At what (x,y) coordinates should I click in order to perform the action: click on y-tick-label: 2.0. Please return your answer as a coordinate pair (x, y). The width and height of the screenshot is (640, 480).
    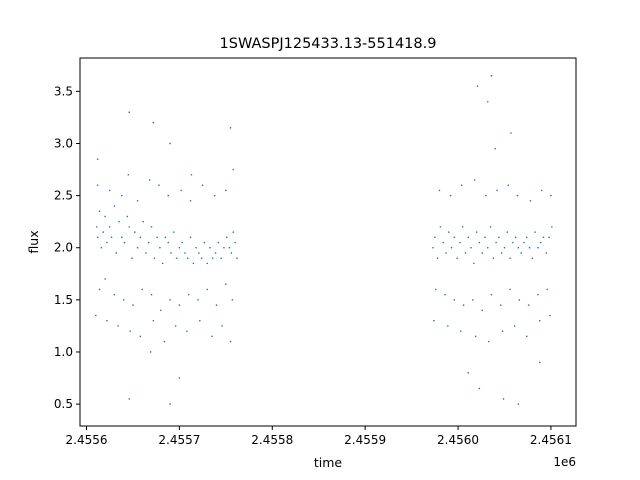
    Looking at the image, I should click on (63, 248).